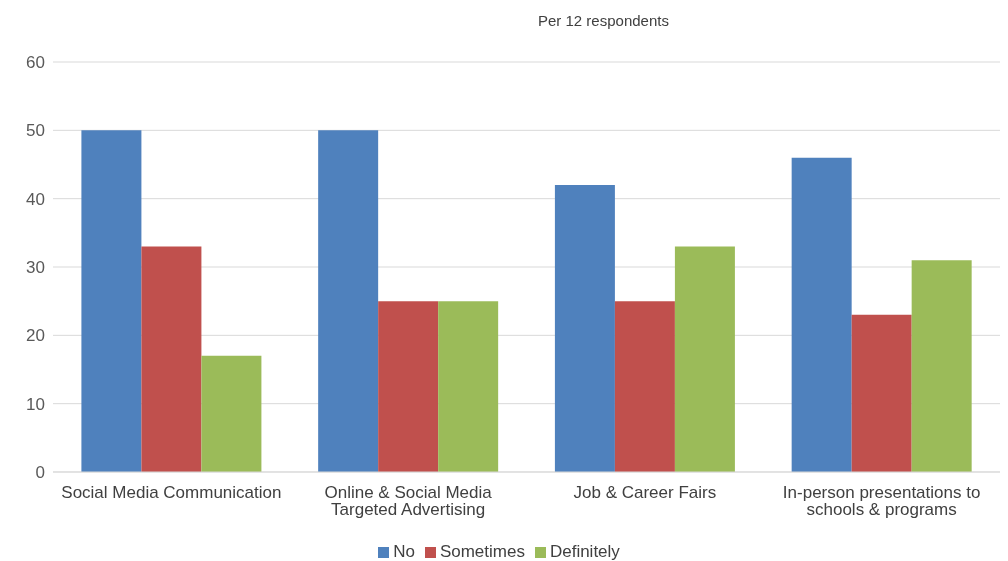 Image resolution: width=1008 pixels, height=561 pixels. I want to click on y-tick-label: 30, so click(35, 268).